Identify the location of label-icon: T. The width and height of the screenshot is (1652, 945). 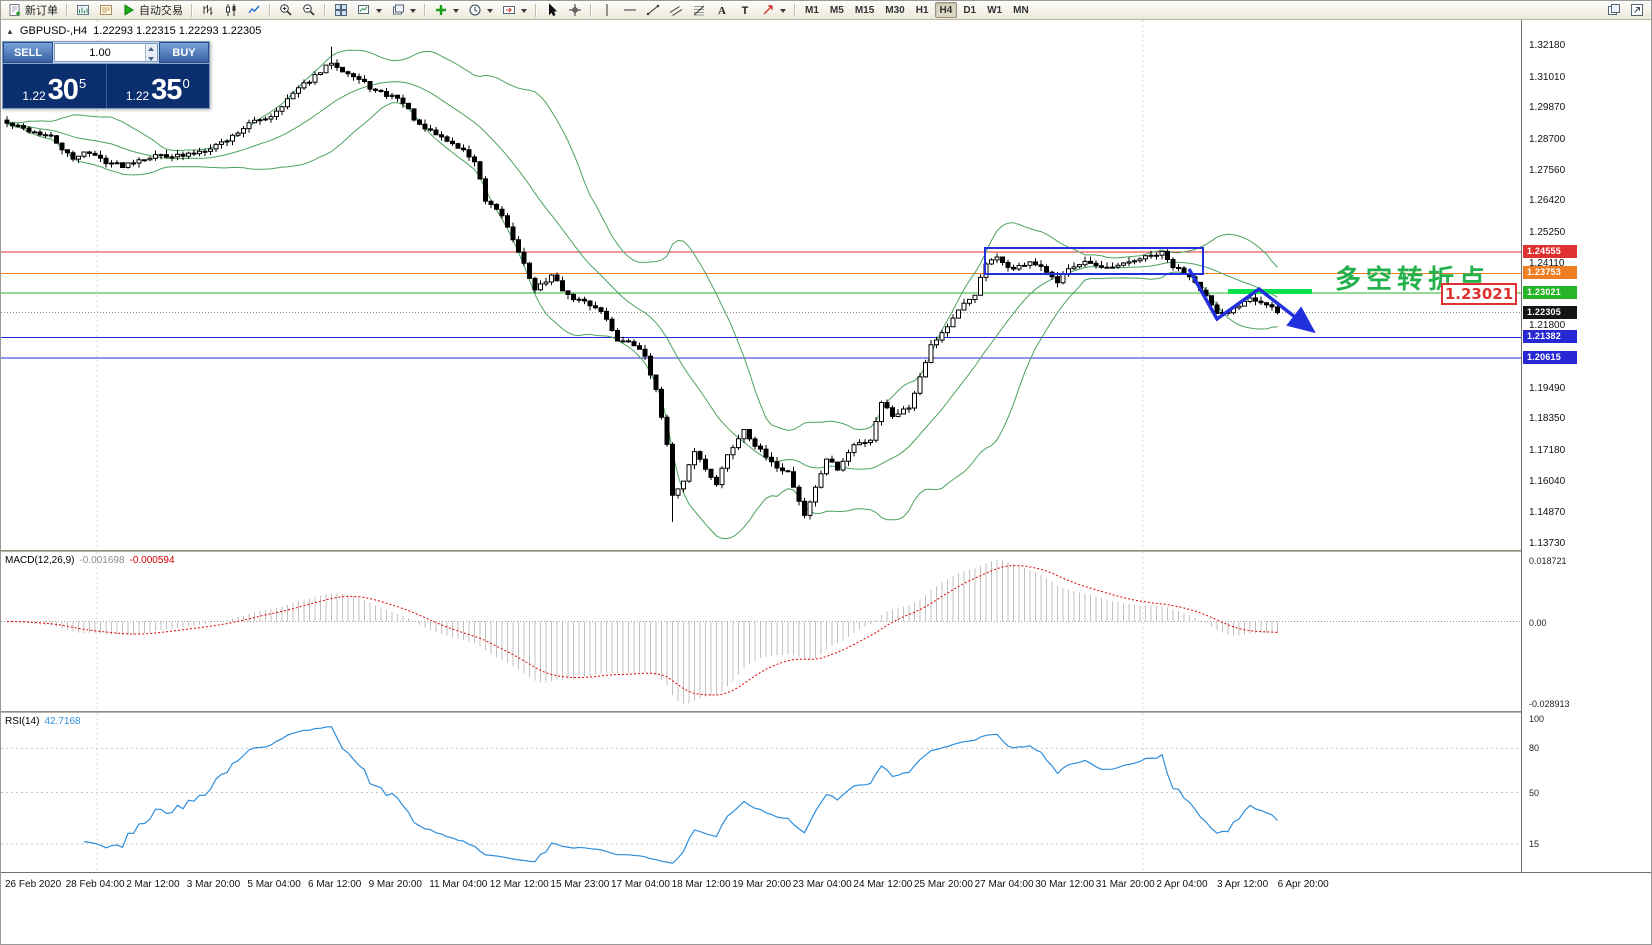
(745, 11).